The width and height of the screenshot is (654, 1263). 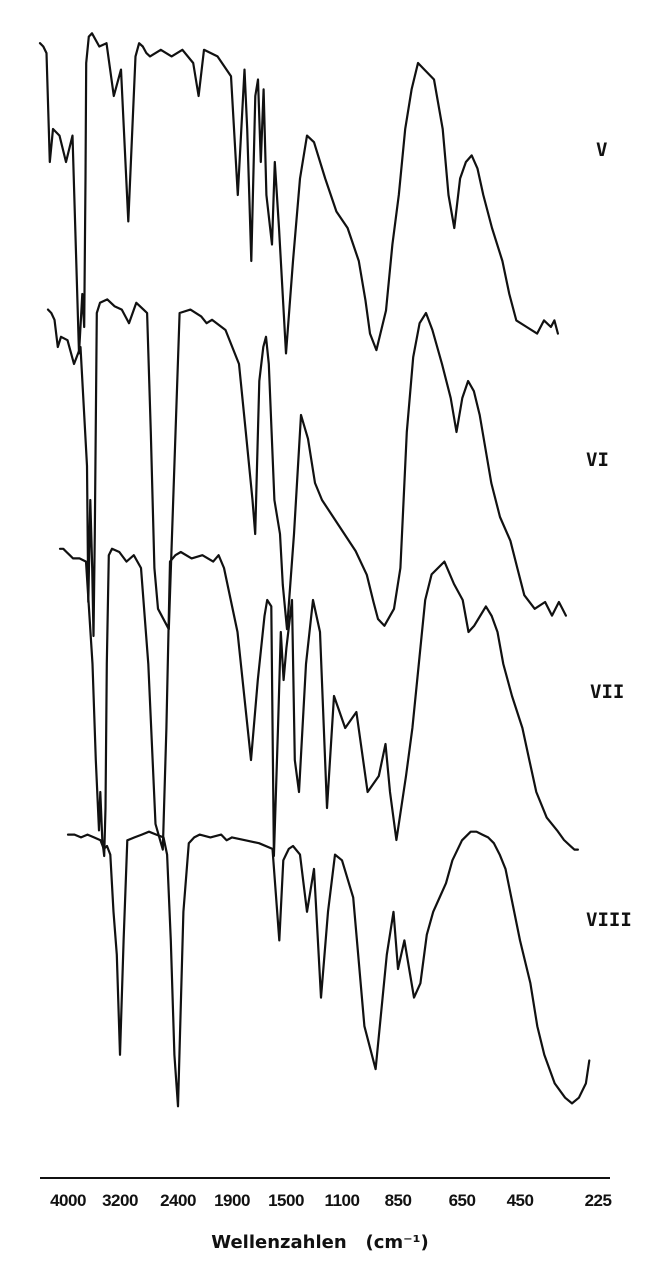 I want to click on x-tick-label-850: 850, so click(x=398, y=1200).